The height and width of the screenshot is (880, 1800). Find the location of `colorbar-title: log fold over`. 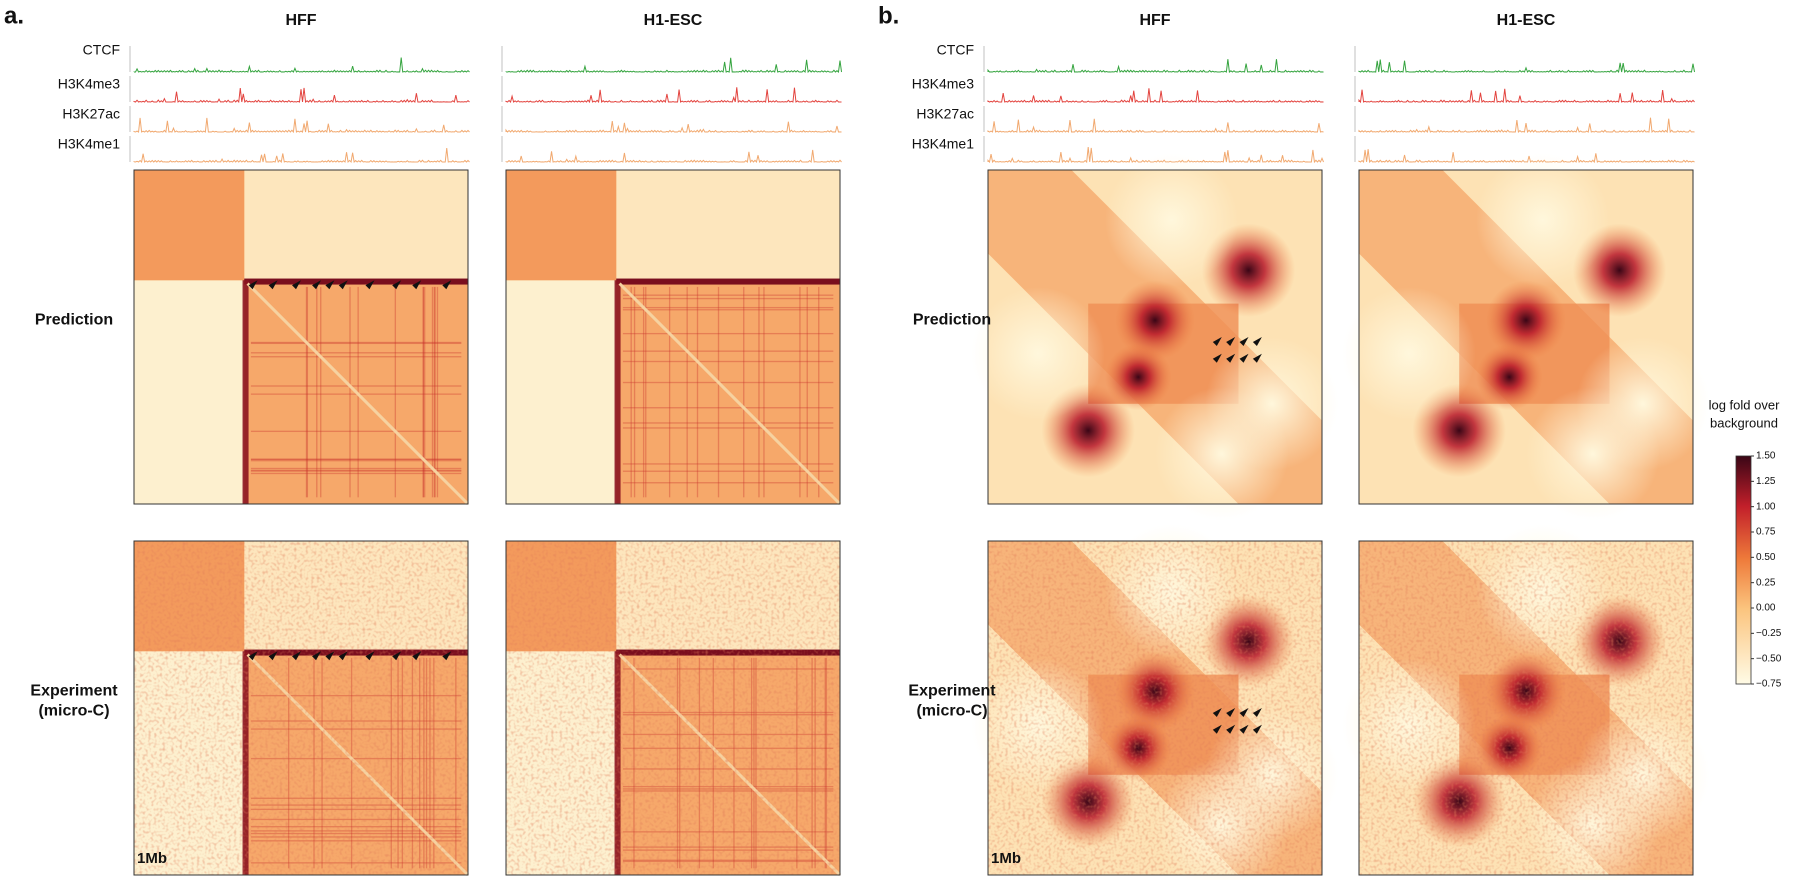

colorbar-title: log fold over is located at coordinates (1744, 404).